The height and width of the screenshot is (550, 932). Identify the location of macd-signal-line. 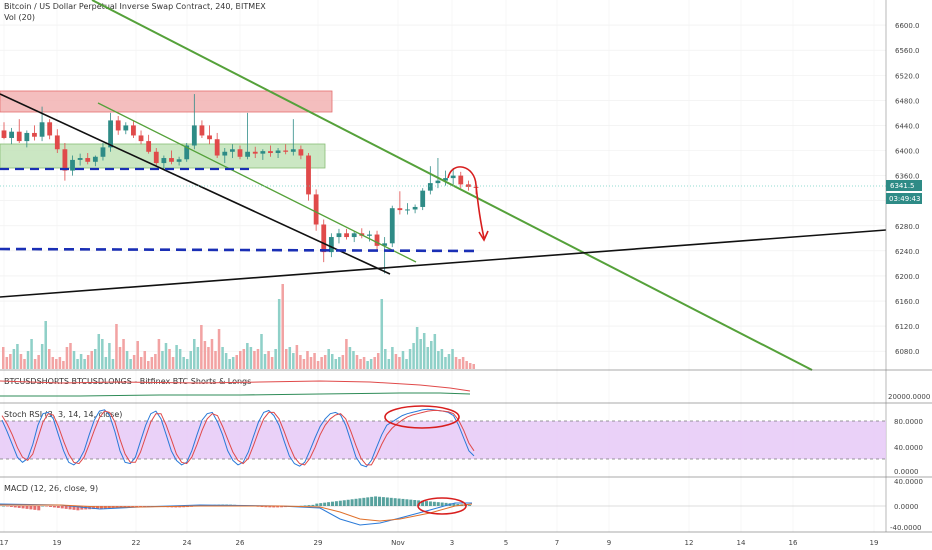
(236, 512).